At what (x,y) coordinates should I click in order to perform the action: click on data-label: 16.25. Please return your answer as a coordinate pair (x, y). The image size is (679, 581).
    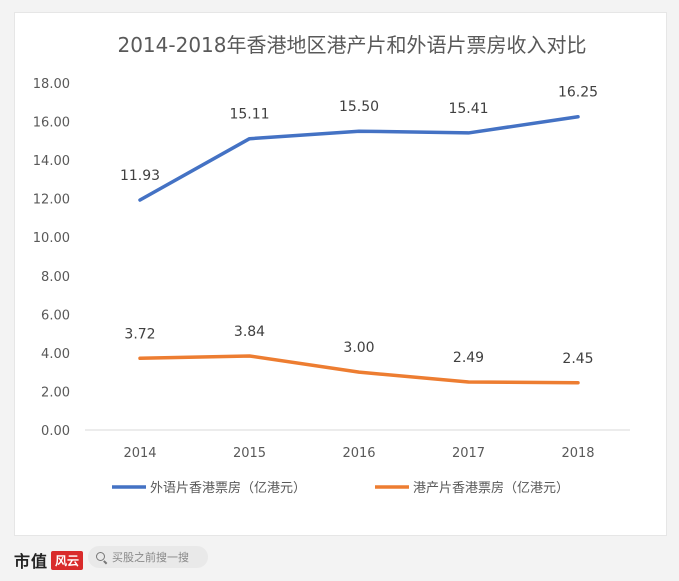
    Looking at the image, I should click on (578, 93).